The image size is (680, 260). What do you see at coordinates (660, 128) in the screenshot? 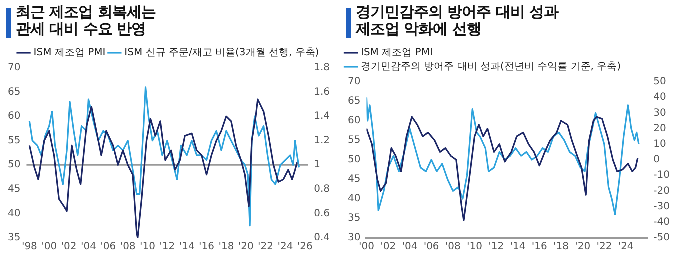
I see `y2-tick-label: 20` at bounding box center [660, 128].